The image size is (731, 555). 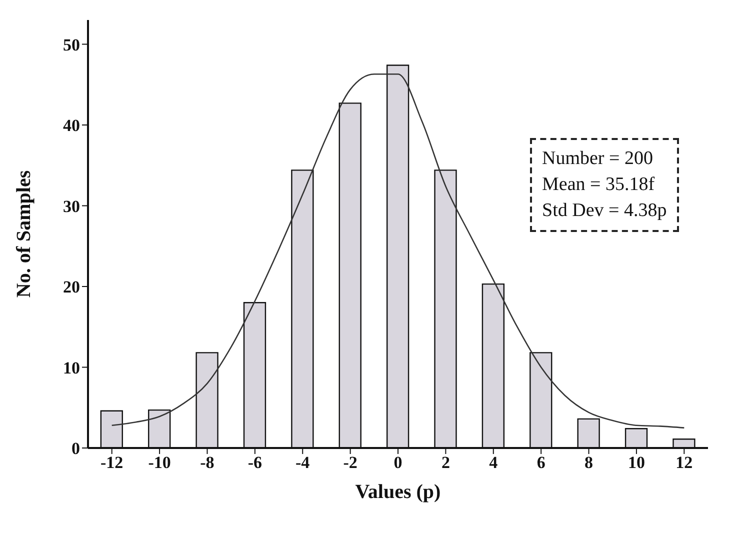 I want to click on x-tick-label: -2, so click(x=350, y=462).